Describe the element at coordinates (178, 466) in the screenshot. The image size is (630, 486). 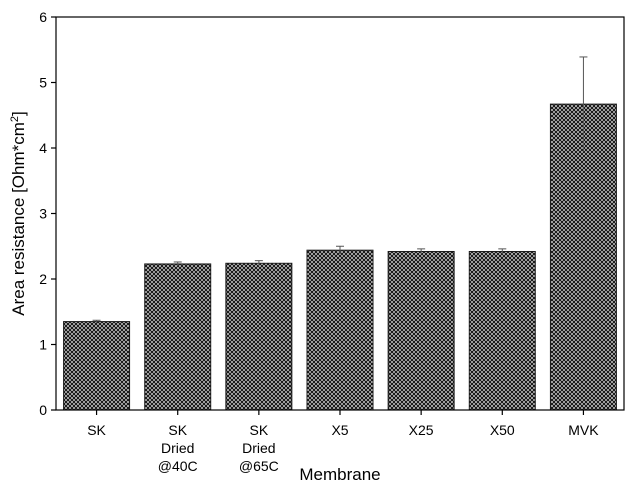
I see `x-tick-label-line: @40C` at that location.